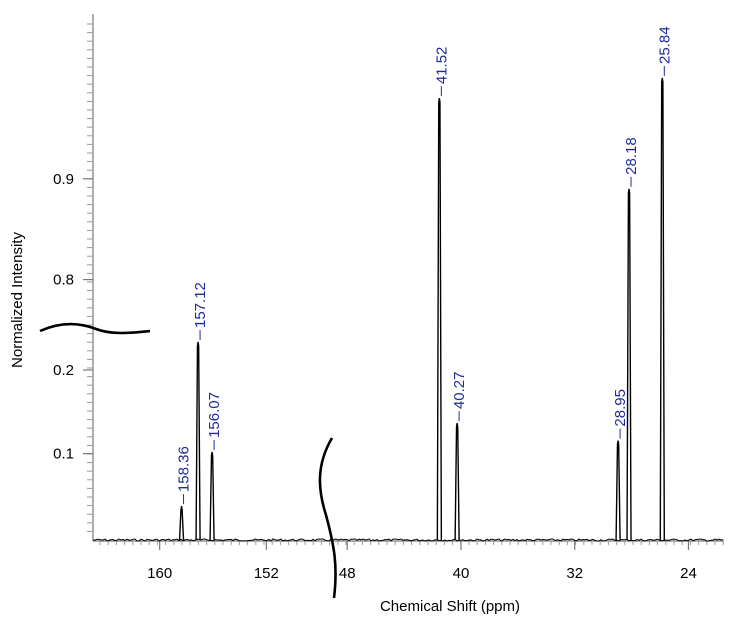 The height and width of the screenshot is (621, 738). What do you see at coordinates (63, 179) in the screenshot?
I see `y-tick-label: 0.9` at bounding box center [63, 179].